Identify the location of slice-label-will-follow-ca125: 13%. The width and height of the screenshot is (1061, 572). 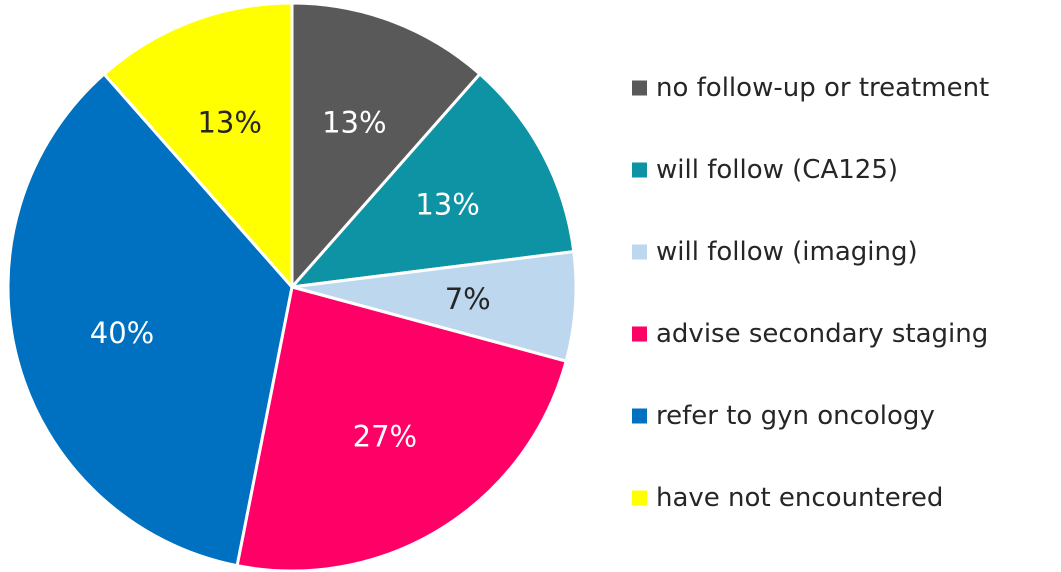
(447, 205).